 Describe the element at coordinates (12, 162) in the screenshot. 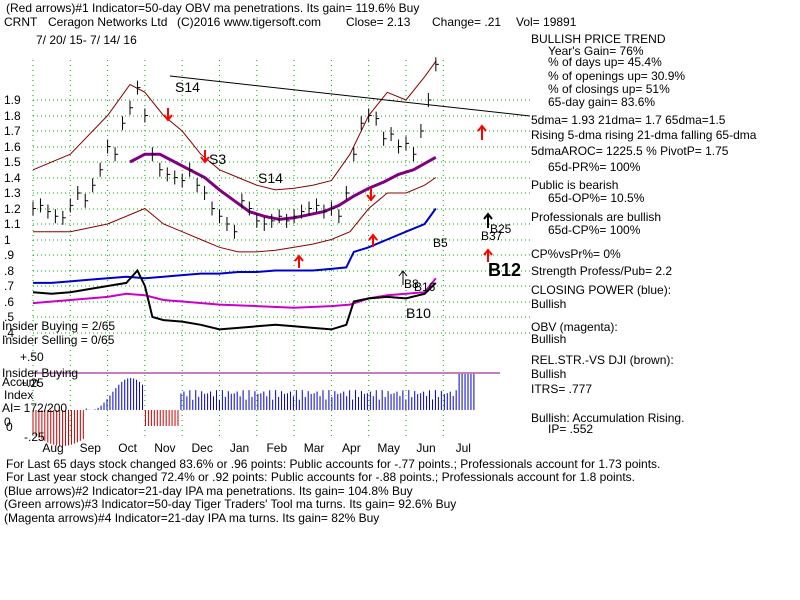

I see `y-tick-label: 1.5` at that location.